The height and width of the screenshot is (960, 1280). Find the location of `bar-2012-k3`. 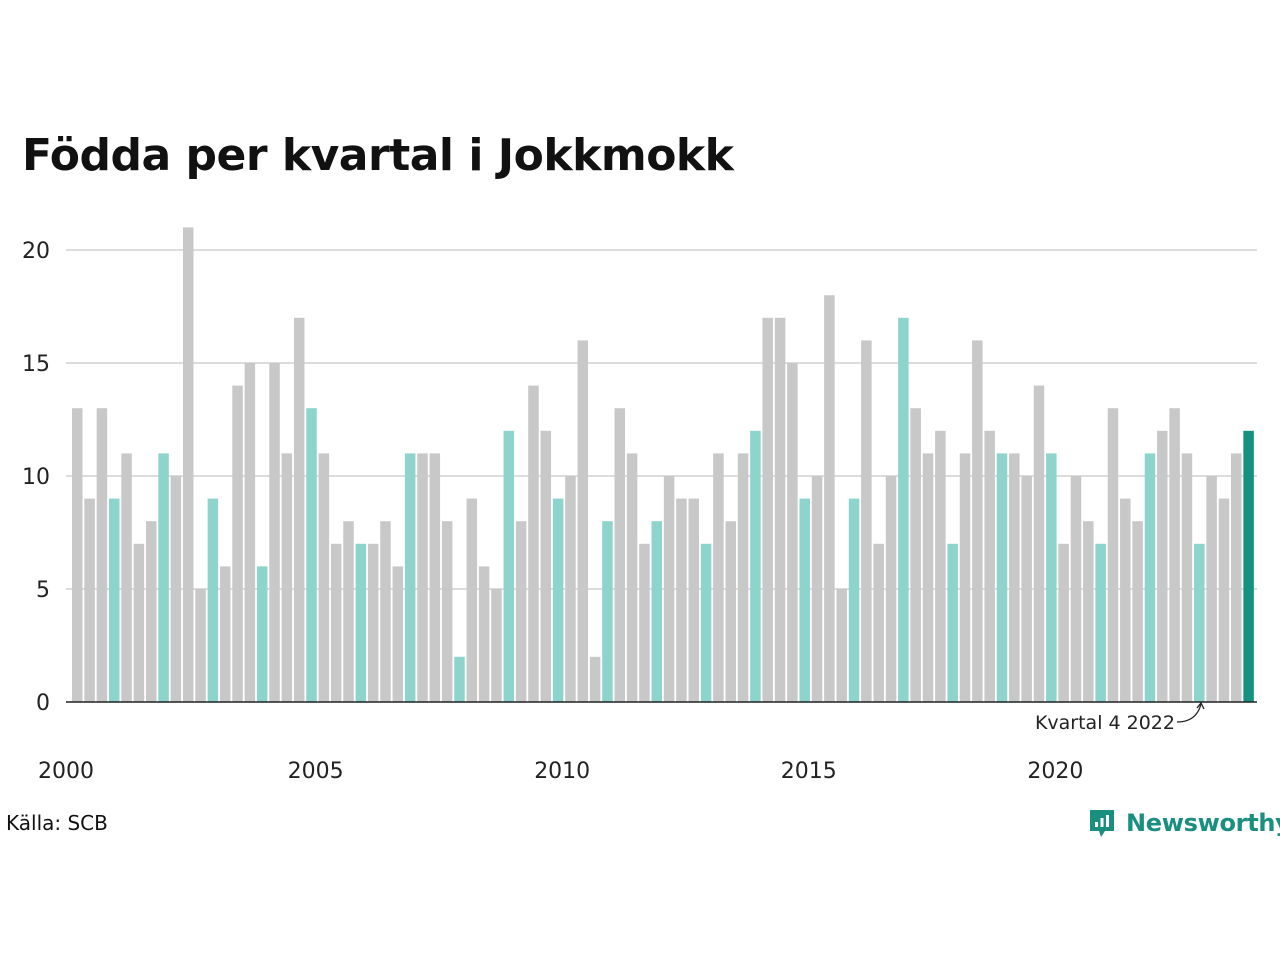

bar-2012-k3 is located at coordinates (693, 600).